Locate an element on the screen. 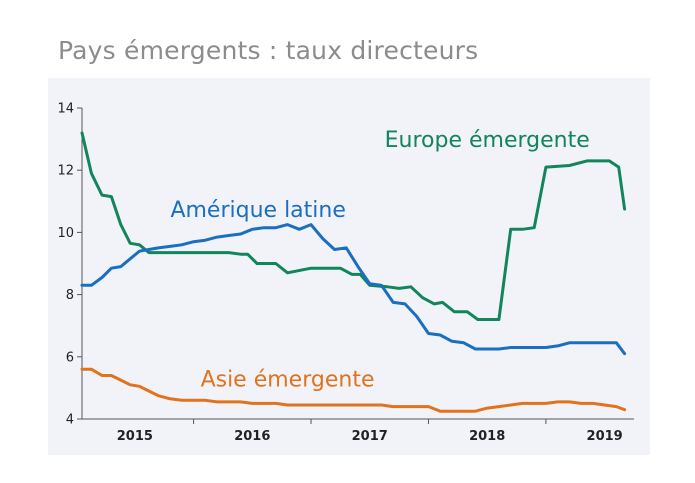 The width and height of the screenshot is (695, 483). y-tick-label: 12 is located at coordinates (65, 171).